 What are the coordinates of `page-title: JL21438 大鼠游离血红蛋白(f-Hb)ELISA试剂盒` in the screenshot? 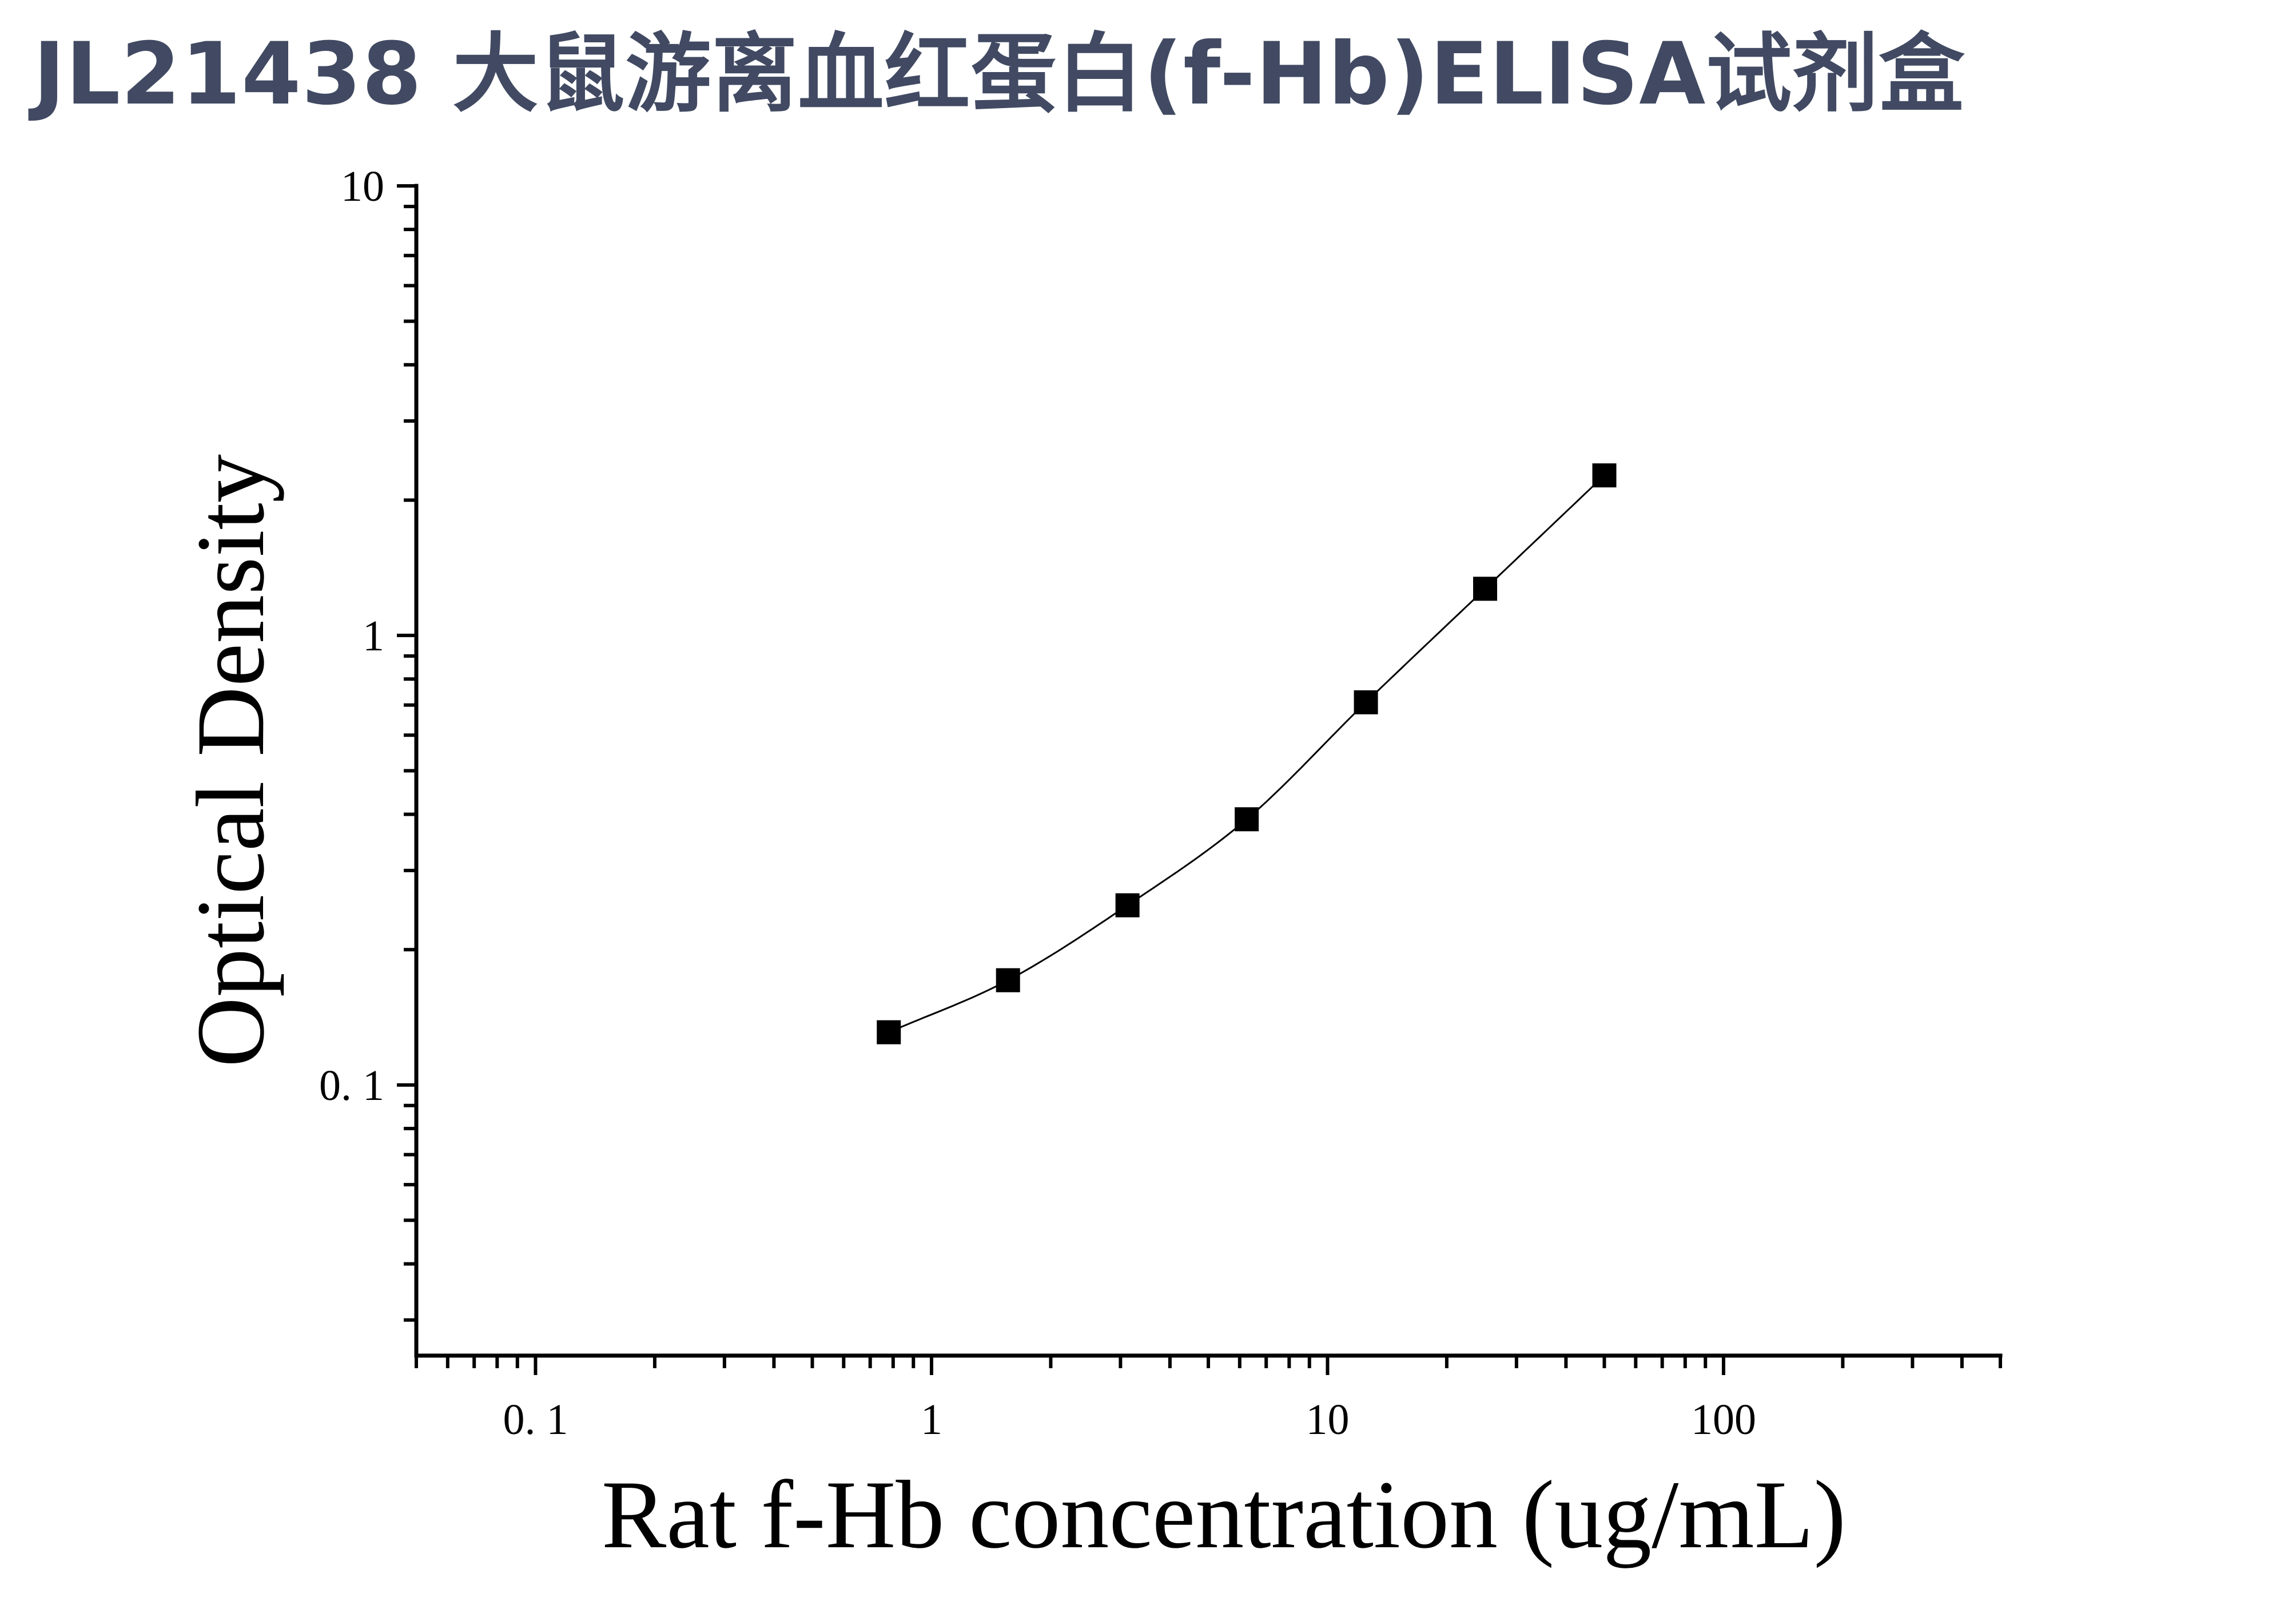 It's located at (999, 74).